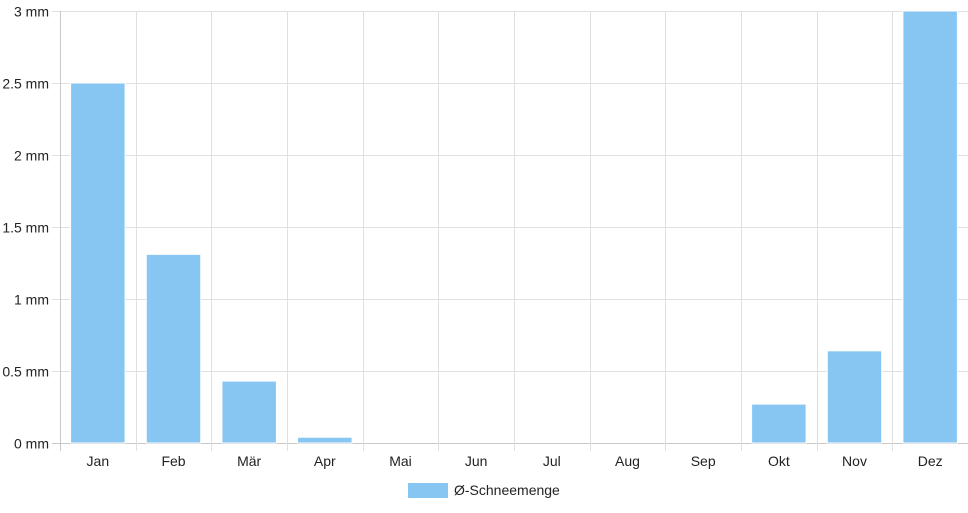 This screenshot has width=968, height=513. I want to click on legend: Ø-Schneemenge, so click(484, 490).